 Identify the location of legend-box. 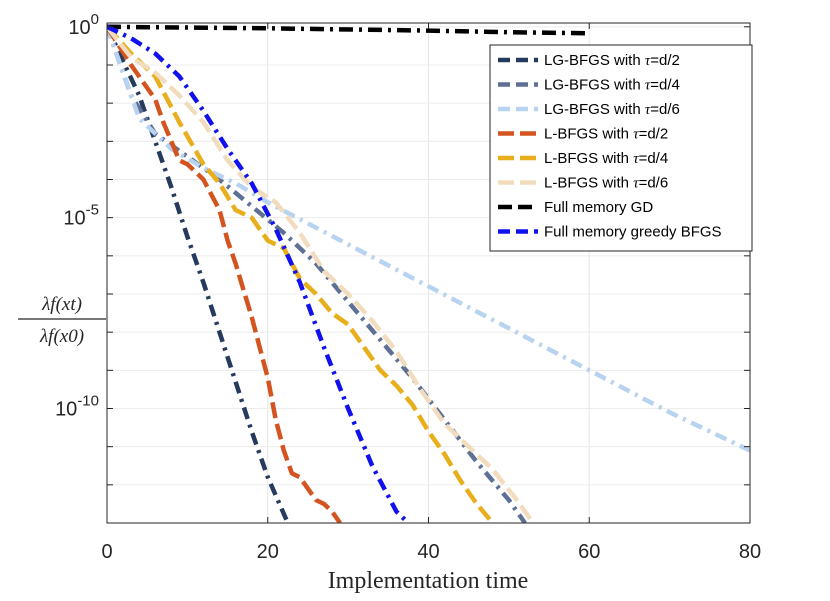
(621, 148).